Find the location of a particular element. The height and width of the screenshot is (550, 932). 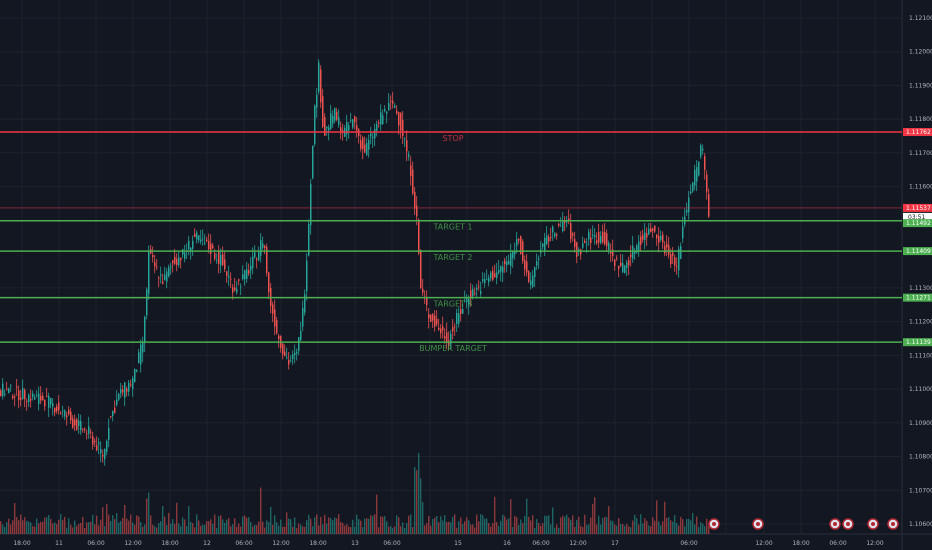

x-tick-label: 12:00 is located at coordinates (874, 543).